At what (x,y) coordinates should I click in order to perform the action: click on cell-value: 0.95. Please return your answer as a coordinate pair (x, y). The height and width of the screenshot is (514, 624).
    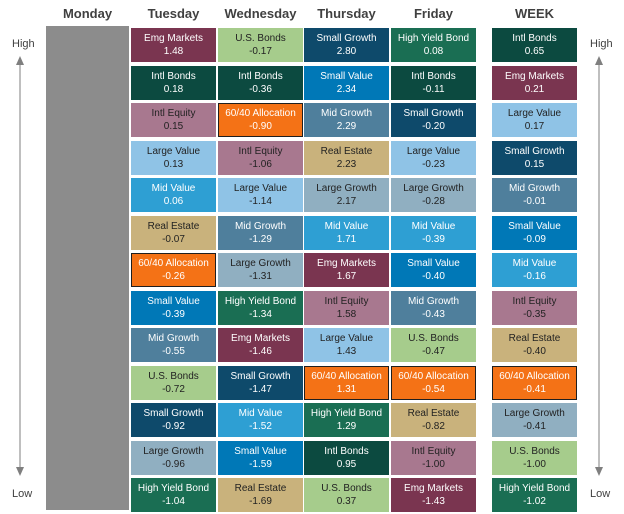
    Looking at the image, I should click on (346, 464).